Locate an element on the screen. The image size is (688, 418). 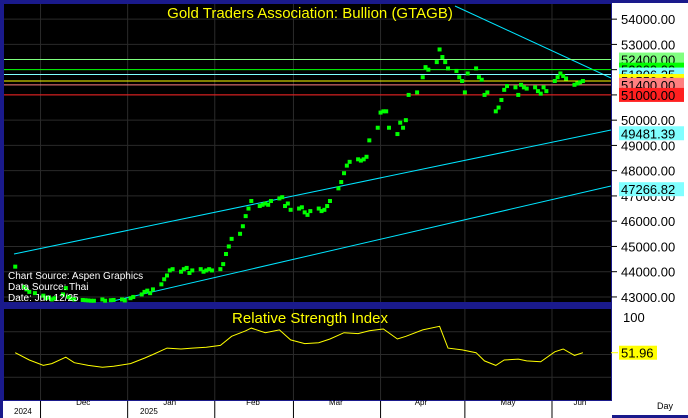
y-tick-label: 45000.00 is located at coordinates (648, 246).